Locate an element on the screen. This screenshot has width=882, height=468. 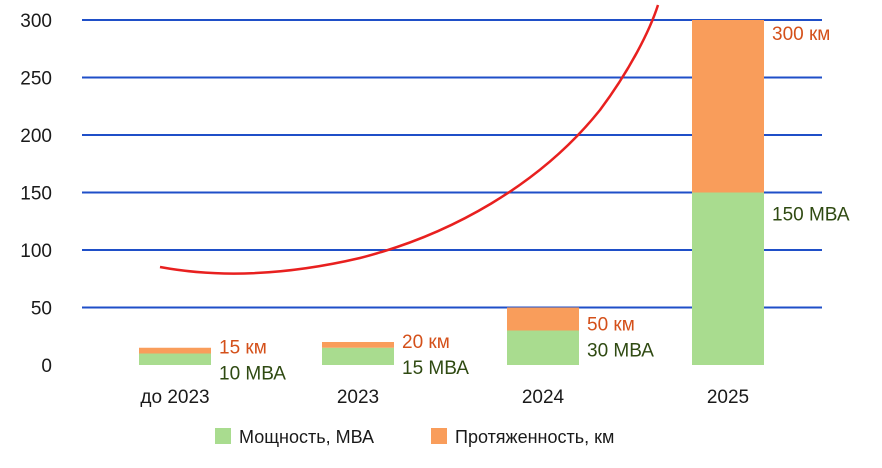
data-label-power: 150 МВА is located at coordinates (811, 215).